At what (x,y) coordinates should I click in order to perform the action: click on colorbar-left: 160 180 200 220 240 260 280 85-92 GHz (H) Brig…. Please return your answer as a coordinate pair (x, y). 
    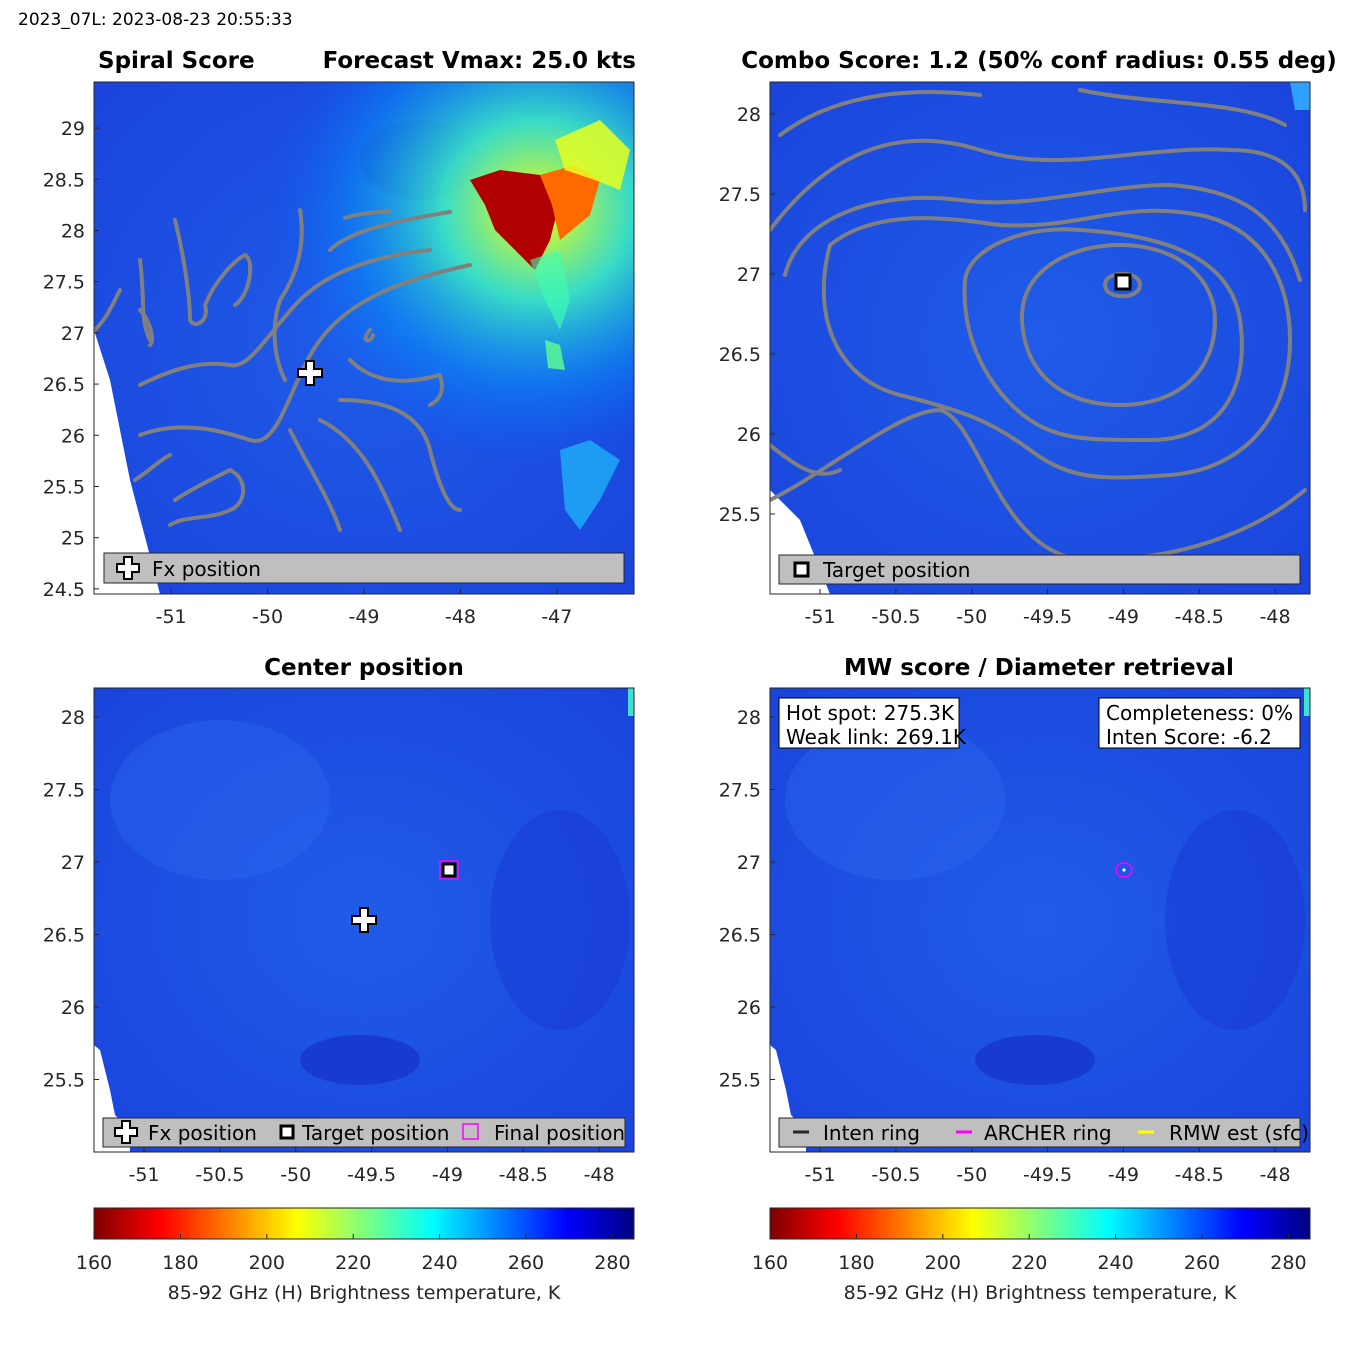
    Looking at the image, I should click on (355, 1255).